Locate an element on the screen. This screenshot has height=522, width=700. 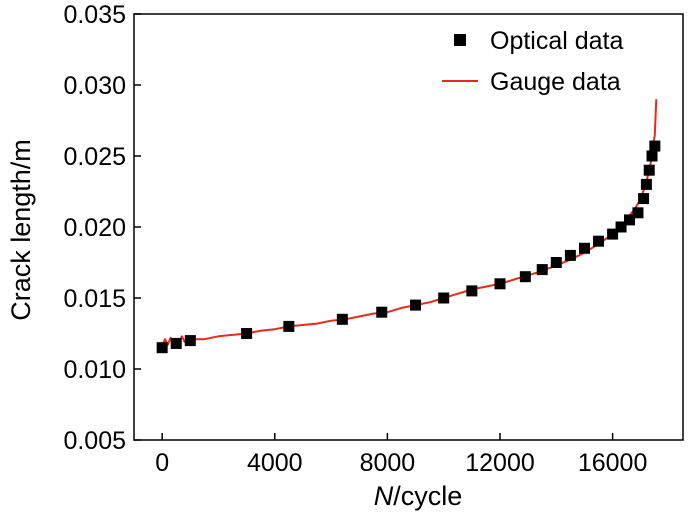
x-axis-ticks: 0 4000 8000 12000 16000 is located at coordinates (401, 455).